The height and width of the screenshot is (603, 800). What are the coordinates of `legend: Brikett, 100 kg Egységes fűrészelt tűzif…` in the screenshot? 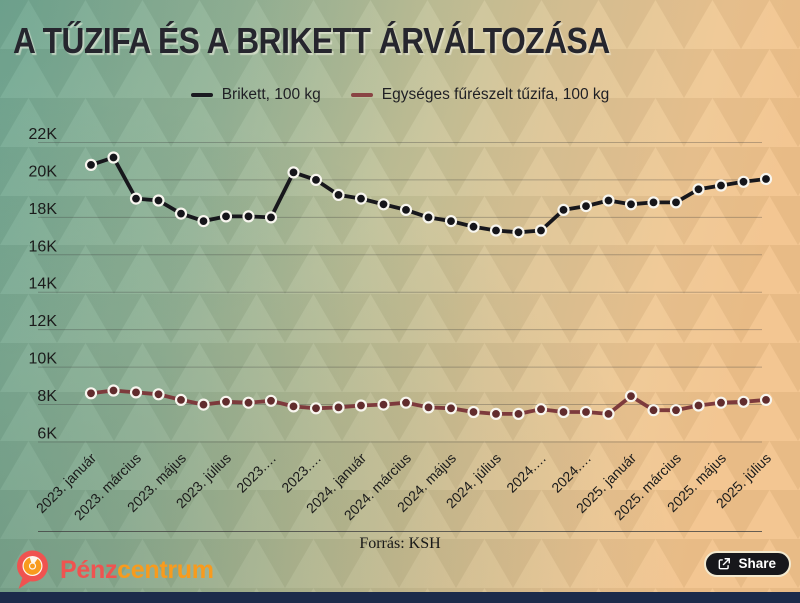 It's located at (400, 95).